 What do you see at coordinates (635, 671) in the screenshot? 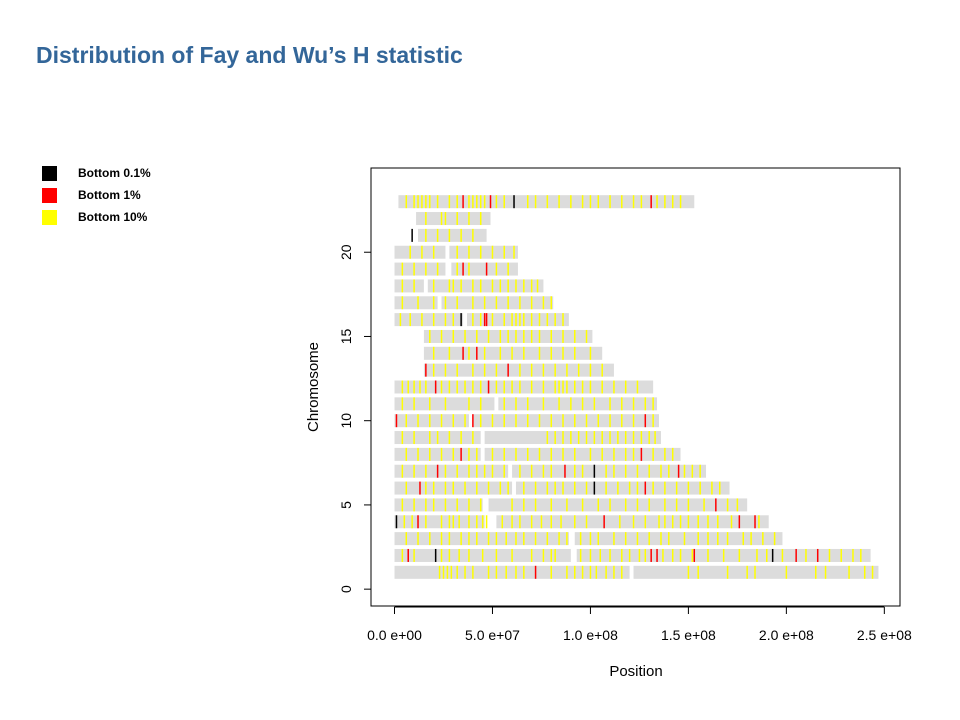
I see `x-axis-label: Position` at bounding box center [635, 671].